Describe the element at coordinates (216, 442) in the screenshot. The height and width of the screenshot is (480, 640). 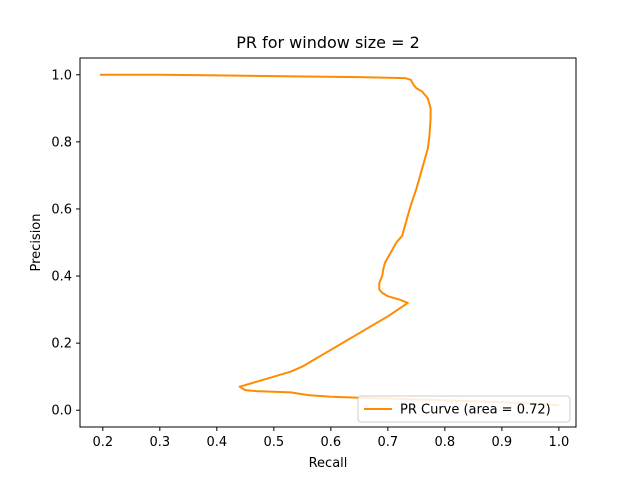
I see `x-tick-label: 0.4` at that location.